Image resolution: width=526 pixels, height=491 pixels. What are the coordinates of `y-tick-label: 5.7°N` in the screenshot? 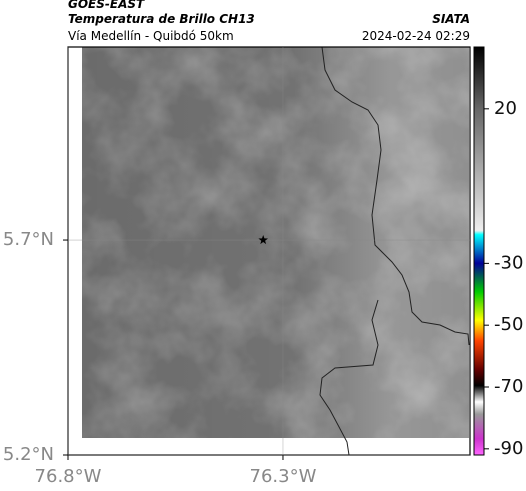 It's located at (28, 239).